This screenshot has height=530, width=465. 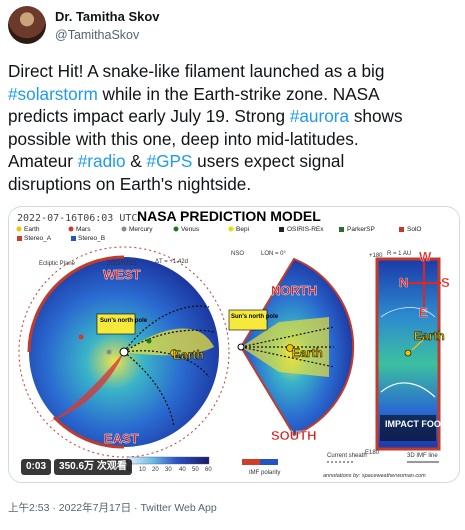 What do you see at coordinates (294, 435) in the screenshot?
I see `south-label: SOUTH` at bounding box center [294, 435].